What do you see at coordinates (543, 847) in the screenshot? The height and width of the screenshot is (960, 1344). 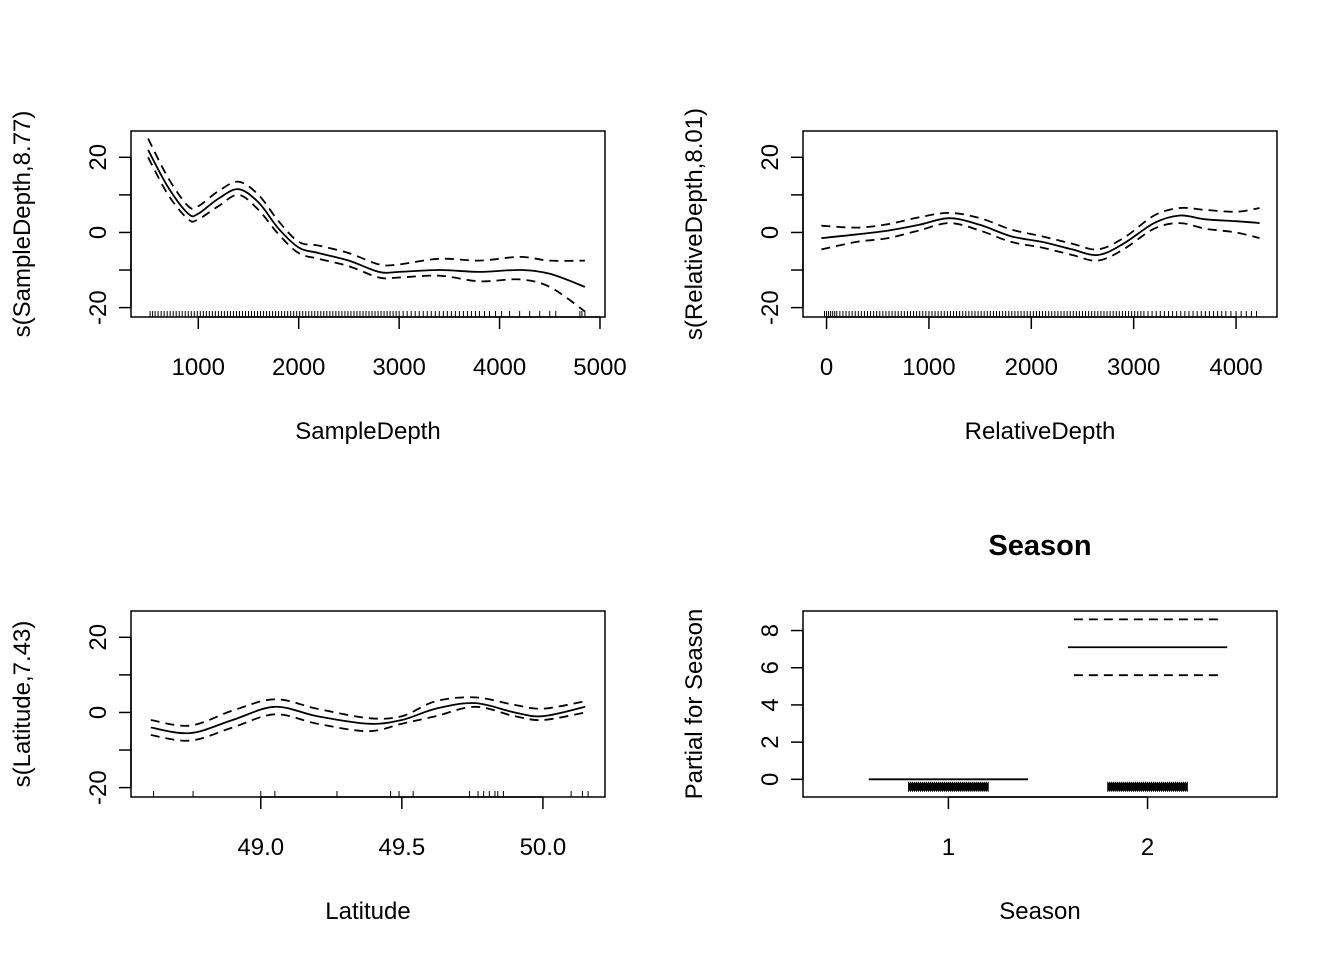 I see `x-tick-label: 50.0` at bounding box center [543, 847].